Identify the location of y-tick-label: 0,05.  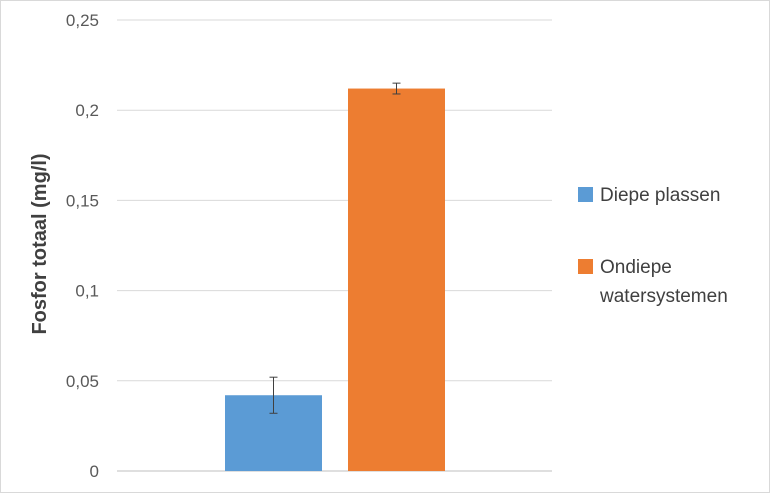
(82, 381).